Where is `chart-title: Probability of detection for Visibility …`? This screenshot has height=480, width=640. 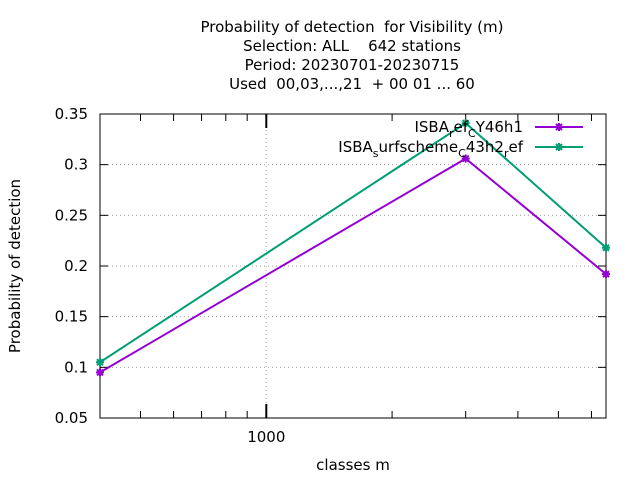 chart-title: Probability of detection for Visibility … is located at coordinates (351, 55).